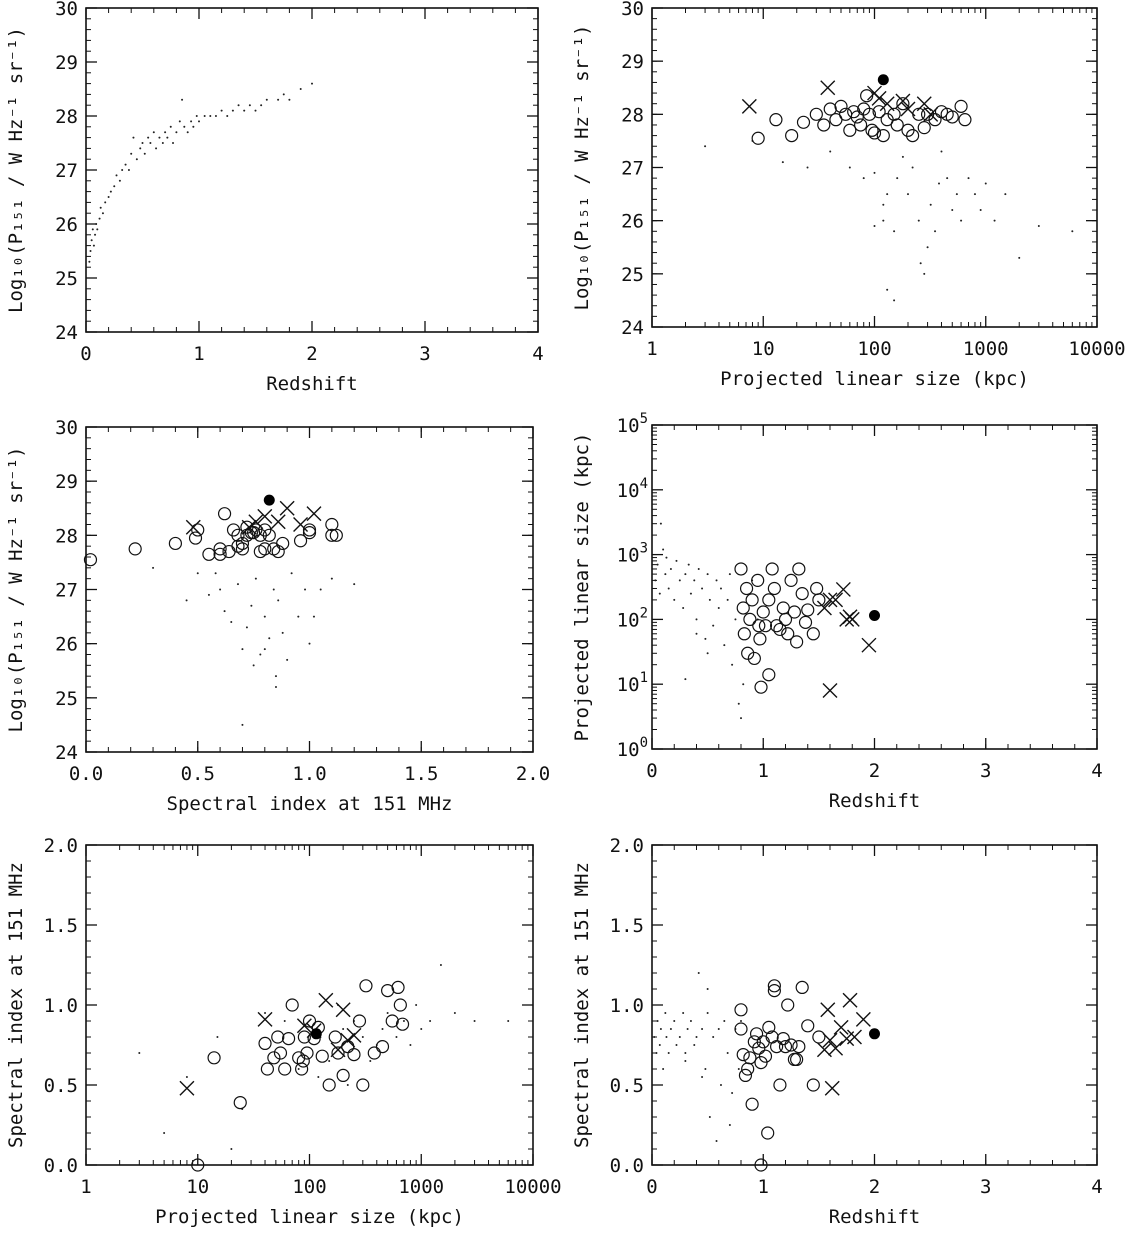 The height and width of the screenshot is (1241, 1134). What do you see at coordinates (421, 774) in the screenshot?
I see `x-tick-label: 1.5` at bounding box center [421, 774].